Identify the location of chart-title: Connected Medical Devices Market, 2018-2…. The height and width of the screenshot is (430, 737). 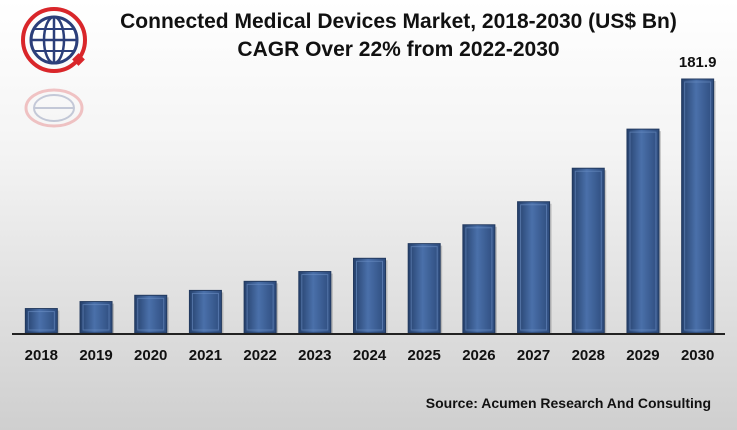
(398, 21).